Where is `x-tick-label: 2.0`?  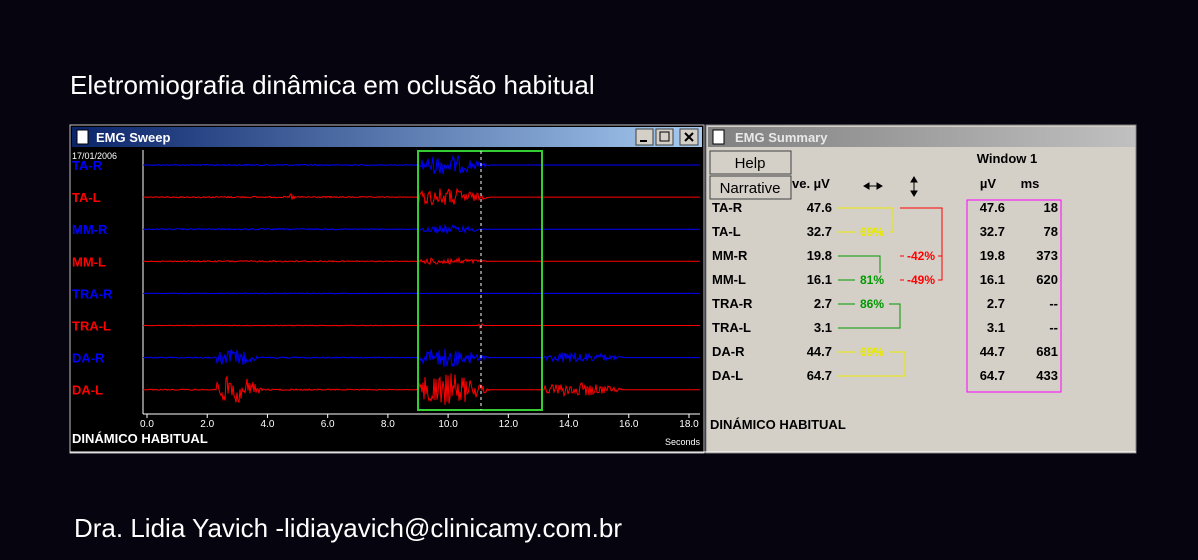
x-tick-label: 2.0 is located at coordinates (207, 424).